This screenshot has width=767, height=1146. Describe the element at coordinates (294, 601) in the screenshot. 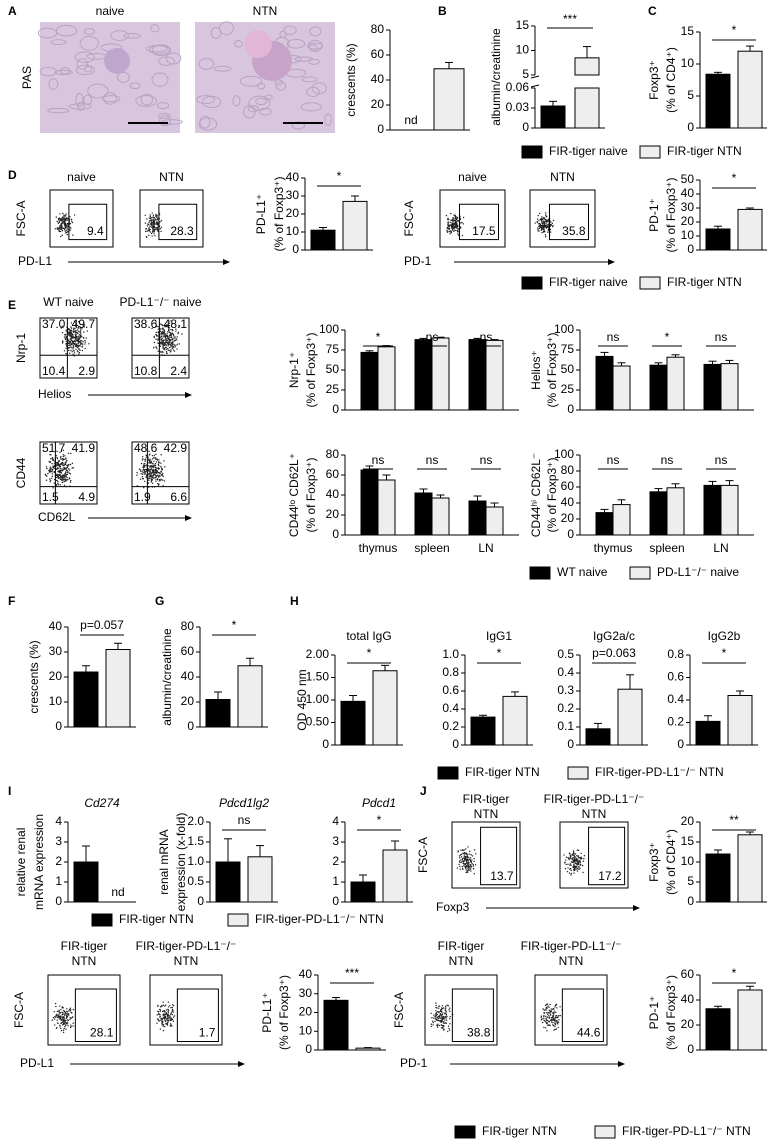

I see `panel-label: H` at that location.